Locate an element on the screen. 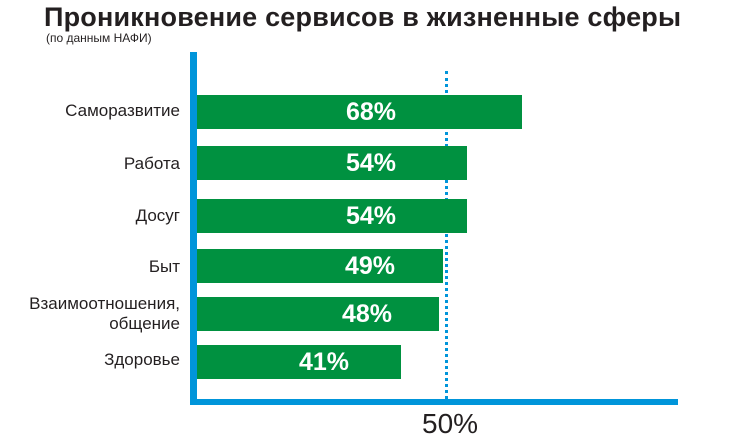 This screenshot has width=756, height=440. bar-value-label: 49% is located at coordinates (370, 266).